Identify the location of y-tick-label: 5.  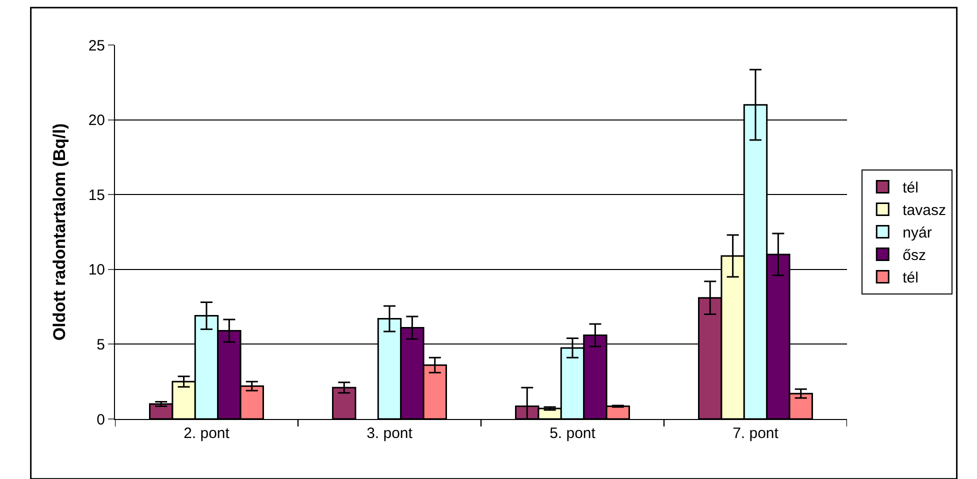
(100, 345).